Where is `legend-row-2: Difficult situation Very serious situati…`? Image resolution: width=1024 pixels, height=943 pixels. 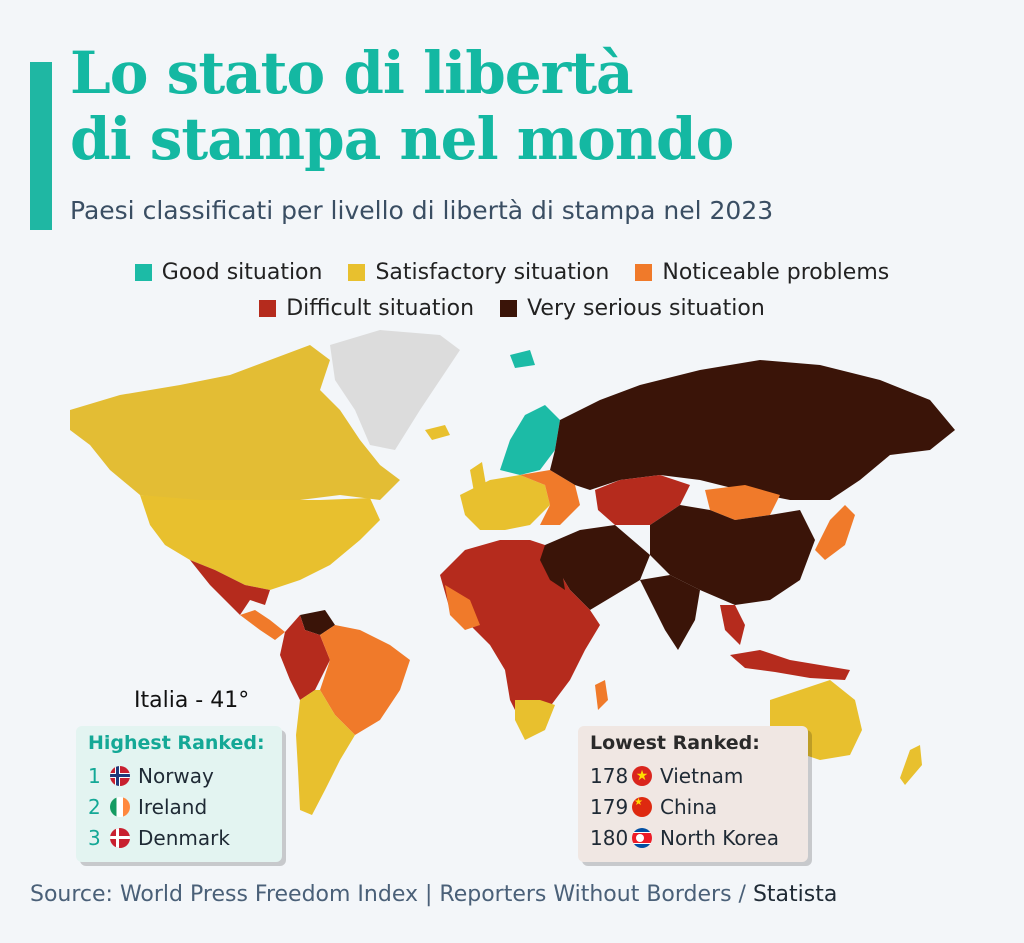 legend-row-2: Difficult situation Very serious situati… is located at coordinates (512, 308).